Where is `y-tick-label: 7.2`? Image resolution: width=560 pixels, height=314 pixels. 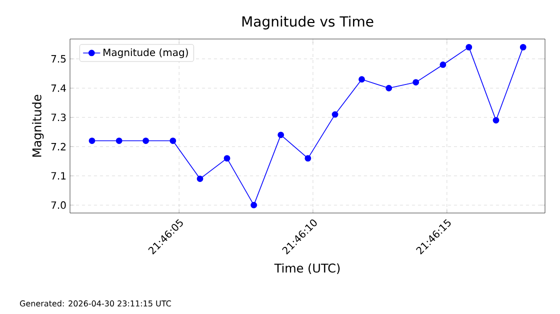 y-tick-label: 7.2 is located at coordinates (58, 146).